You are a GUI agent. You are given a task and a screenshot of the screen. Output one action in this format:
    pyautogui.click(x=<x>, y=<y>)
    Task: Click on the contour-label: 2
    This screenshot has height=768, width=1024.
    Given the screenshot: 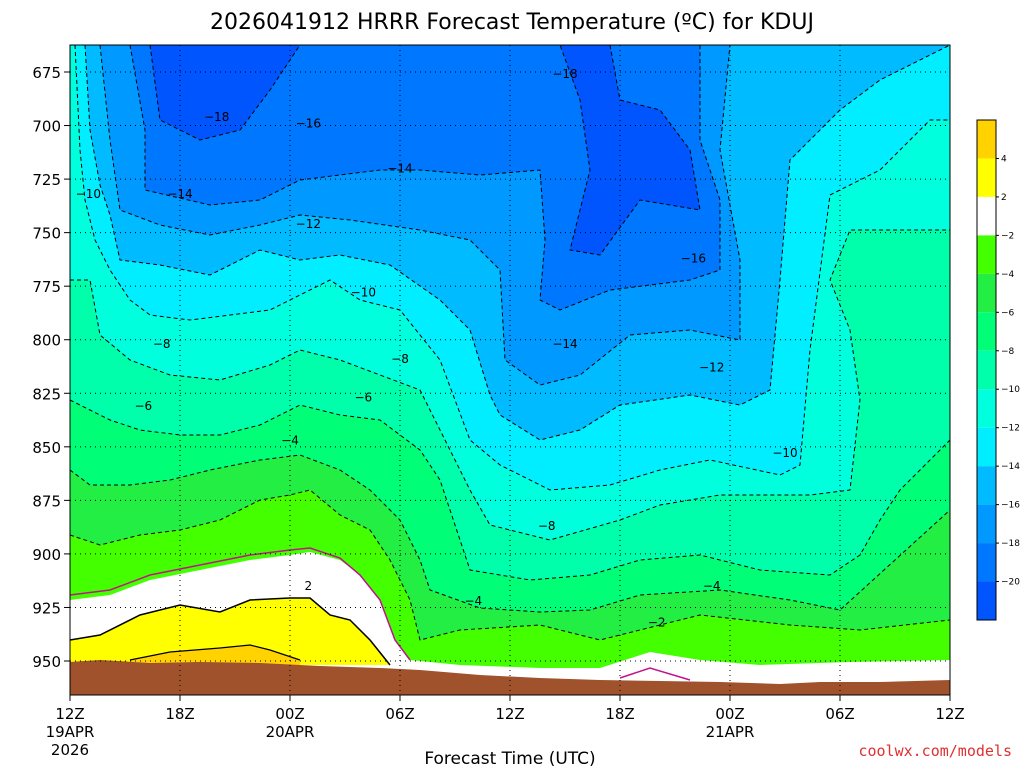 What is the action you would take?
    pyautogui.click(x=309, y=586)
    